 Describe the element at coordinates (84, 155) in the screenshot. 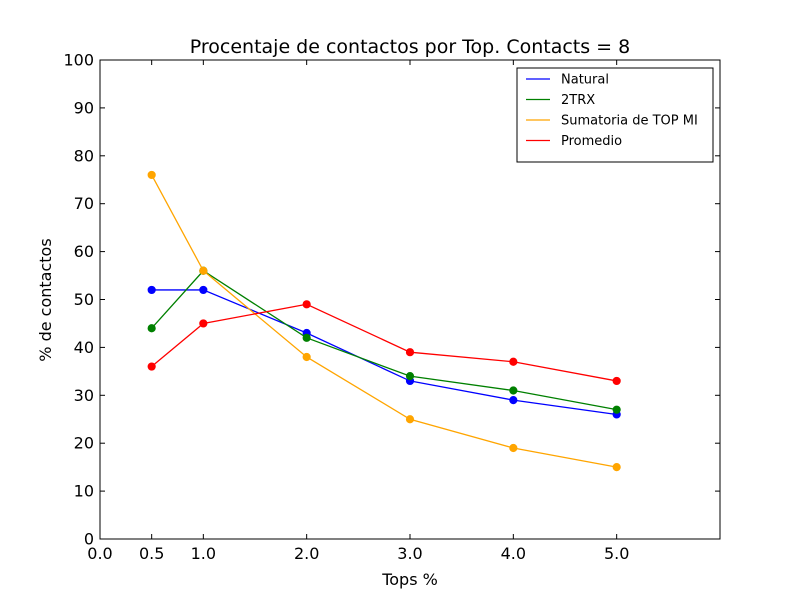

I see `y-tick-label: 80` at that location.